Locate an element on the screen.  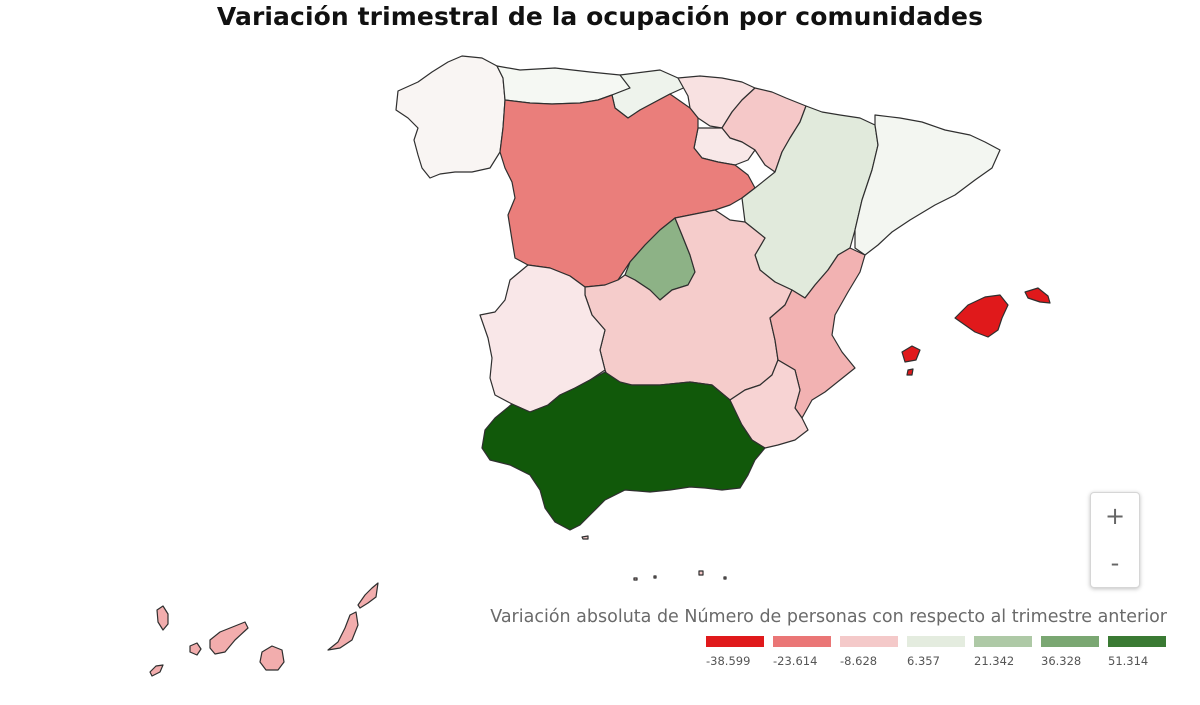
region-canarias-lanzarote: Canarias is located at coordinates (368, 595).